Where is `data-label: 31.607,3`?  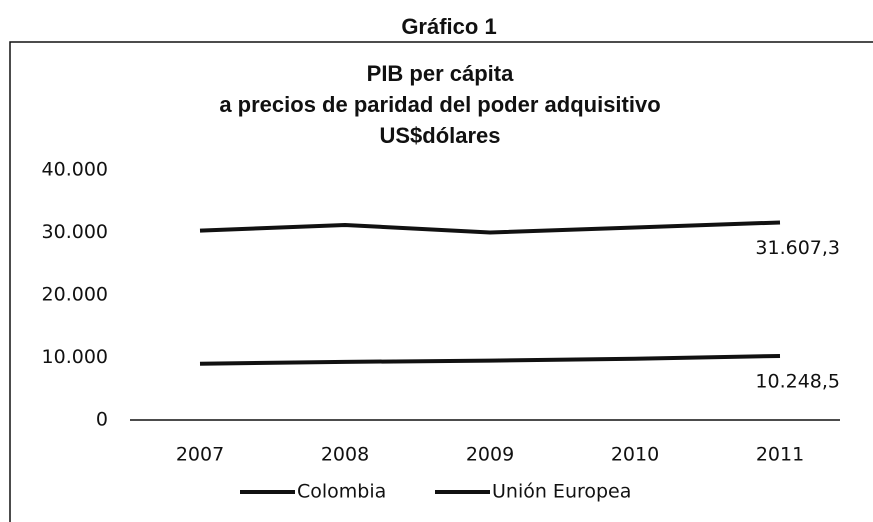 data-label: 31.607,3 is located at coordinates (797, 248).